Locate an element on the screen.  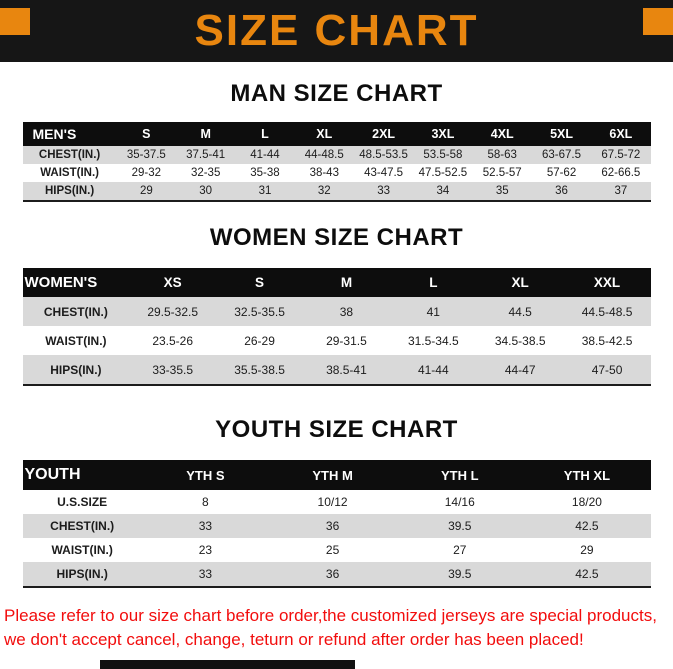
size-value: 32-35 is located at coordinates (205, 173).